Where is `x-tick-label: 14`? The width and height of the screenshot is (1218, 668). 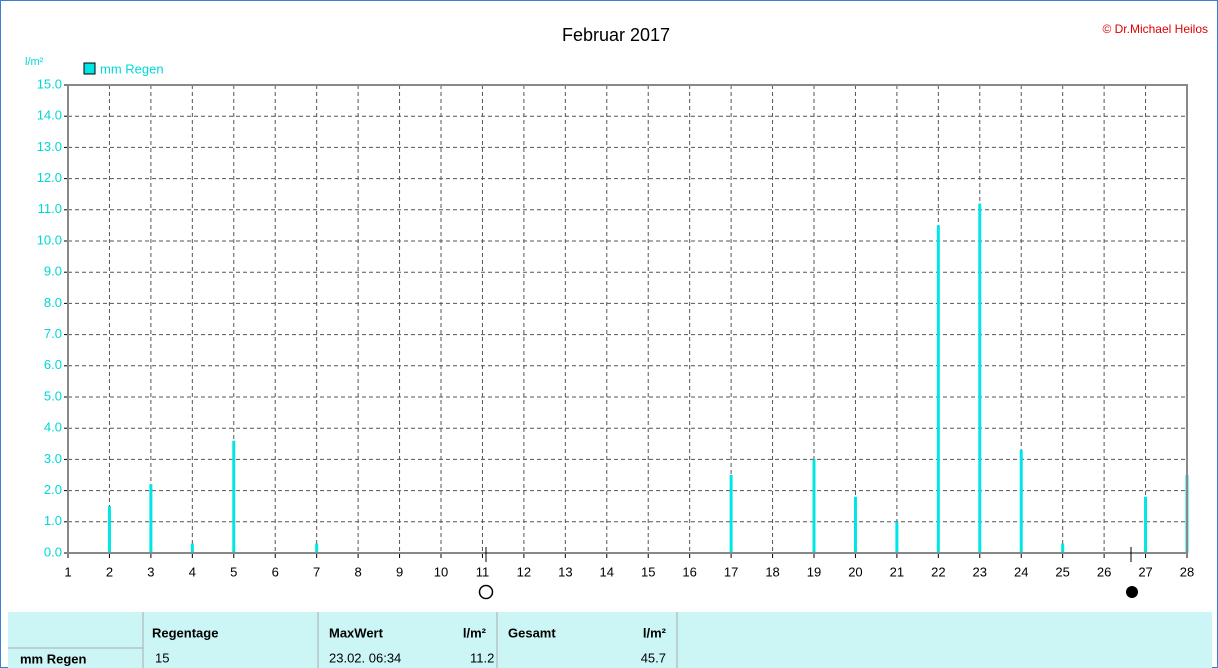
x-tick-label: 14 is located at coordinates (607, 571).